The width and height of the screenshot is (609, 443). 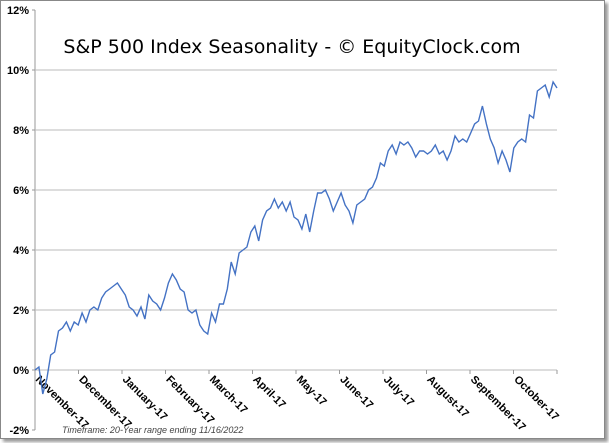 I want to click on x-tick-label: March-17, so click(x=228, y=395).